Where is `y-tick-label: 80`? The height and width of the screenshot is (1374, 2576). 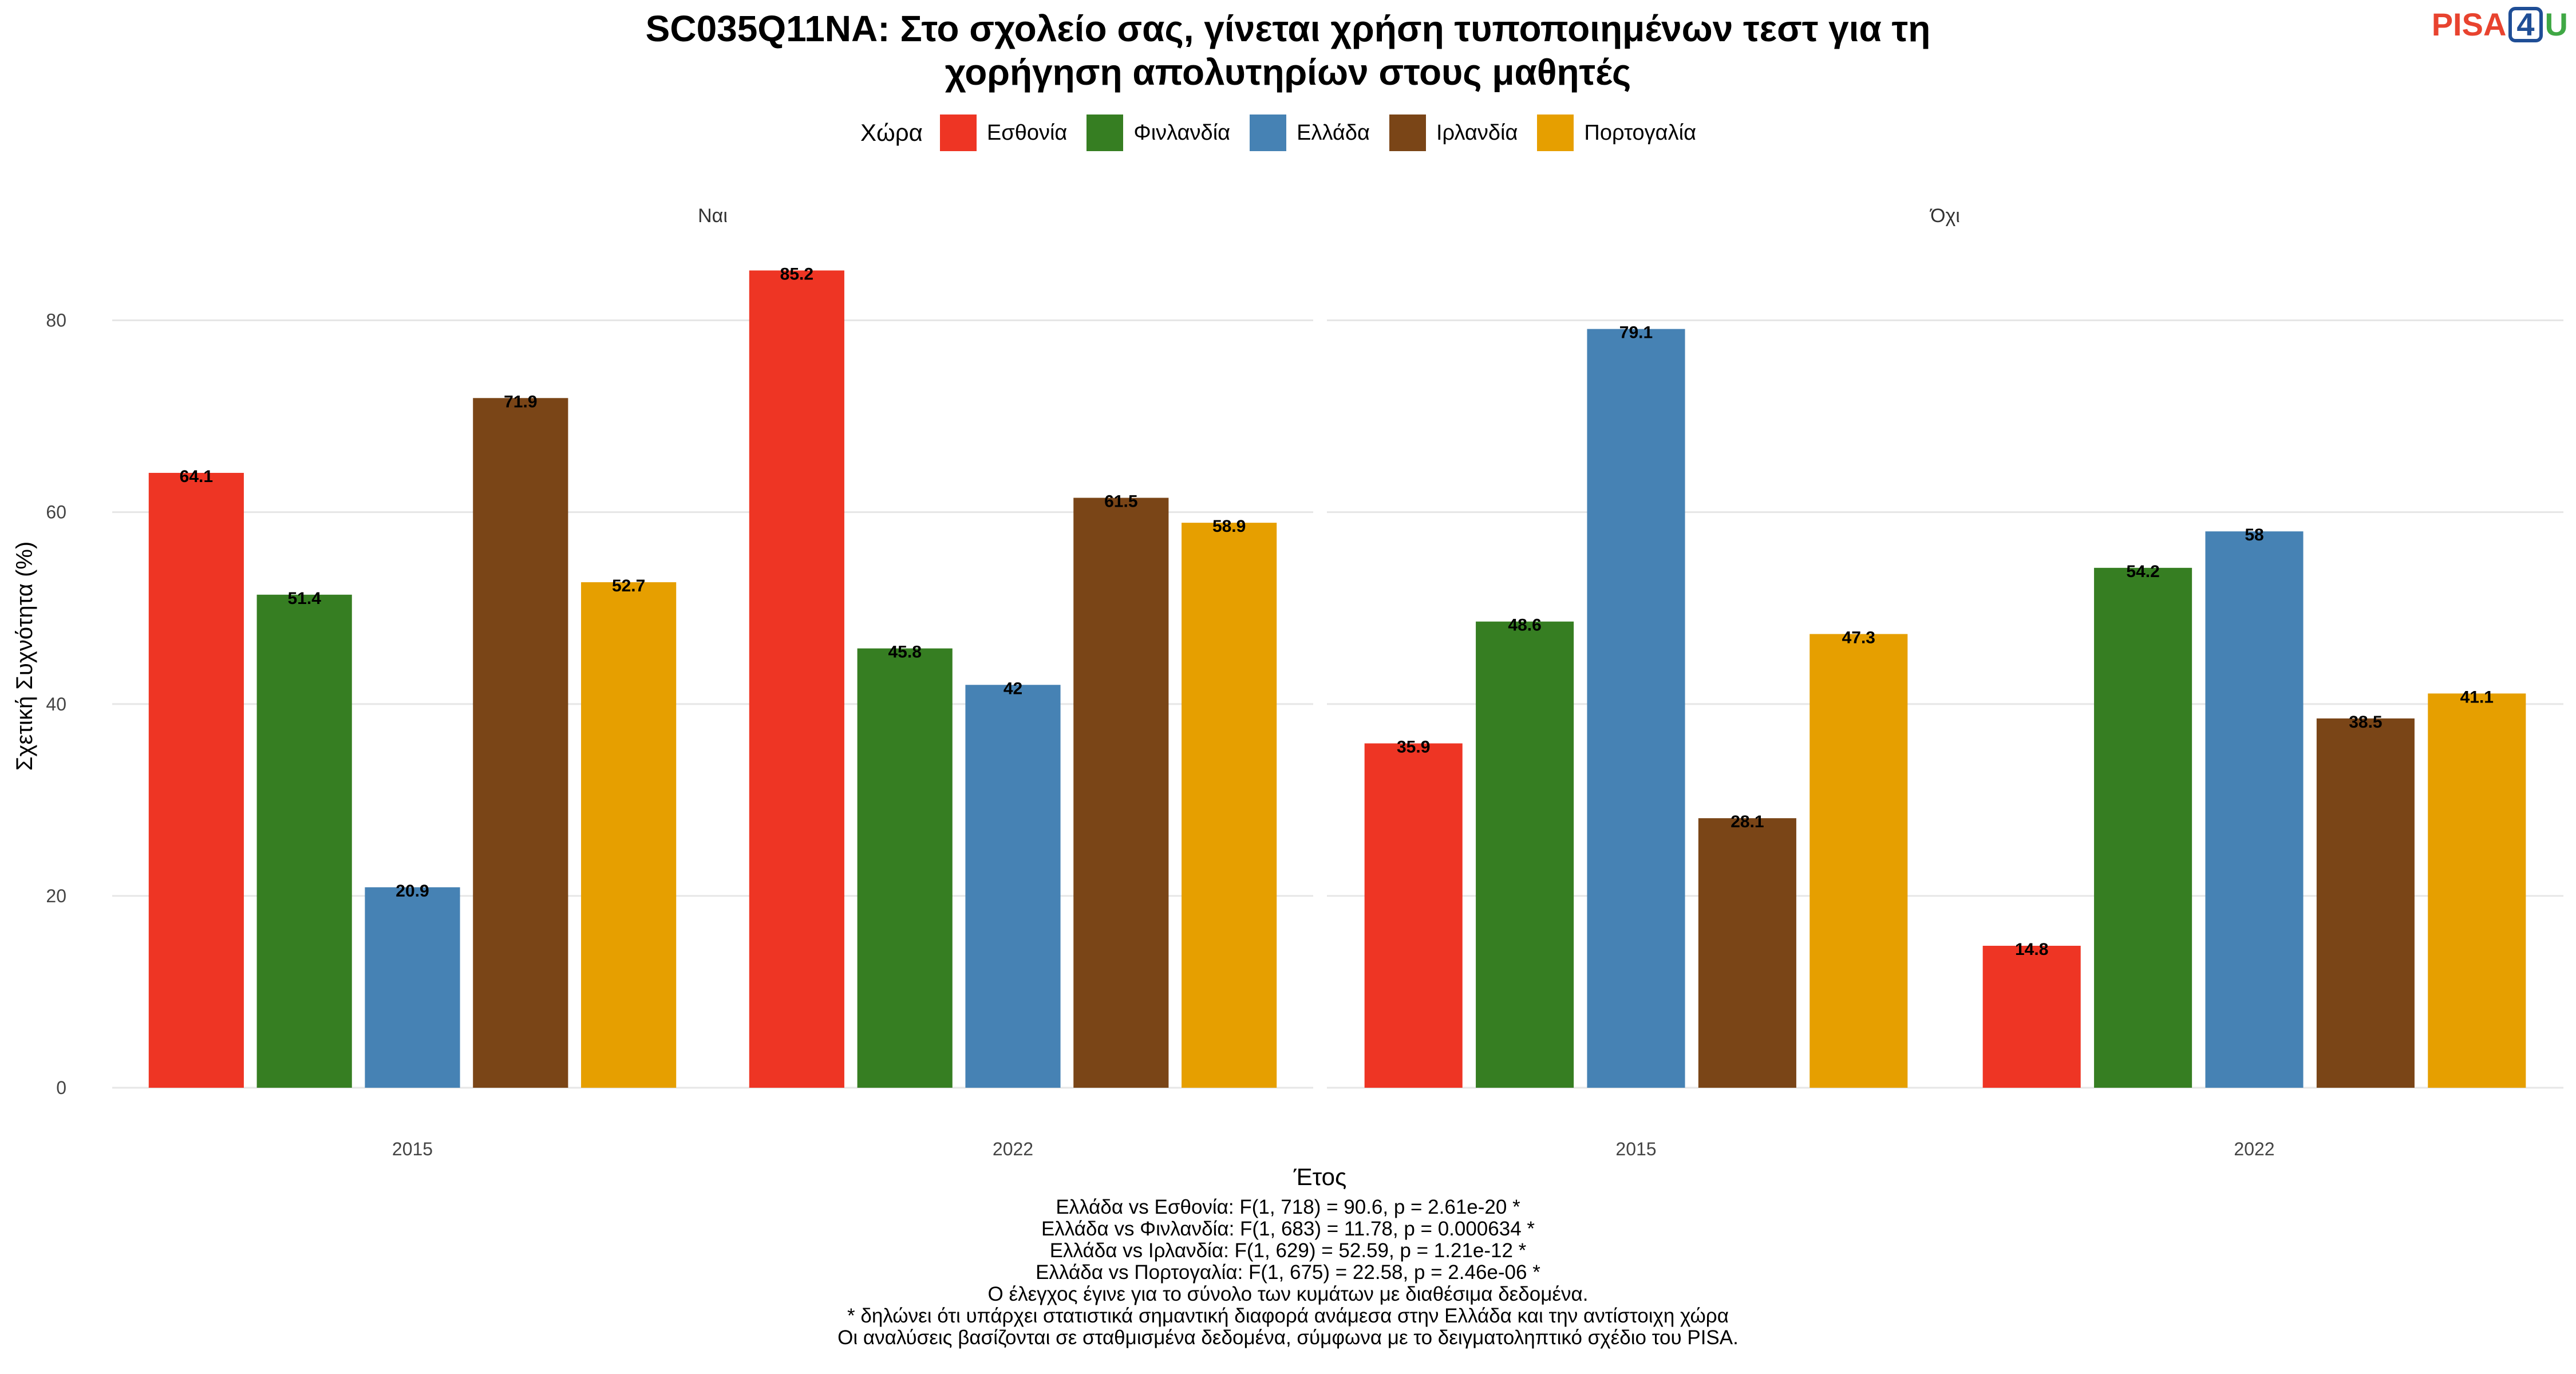
y-tick-label: 80 is located at coordinates (56, 321).